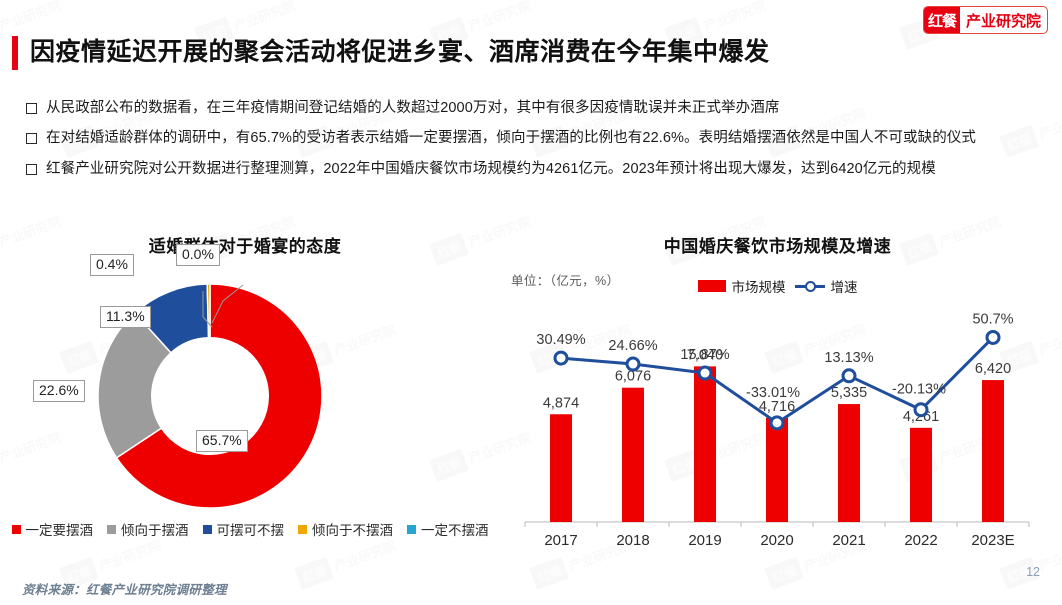 This screenshot has height=605, width=1062. Describe the element at coordinates (1033, 572) in the screenshot. I see `page-number: 12` at that location.